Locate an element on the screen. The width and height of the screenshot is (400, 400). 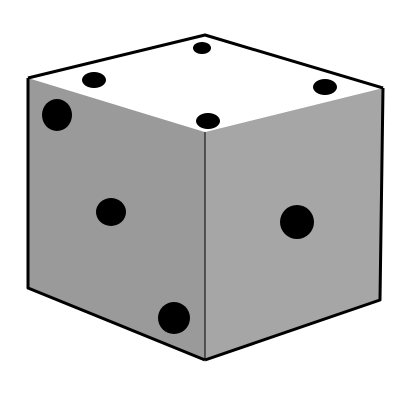
pip-right-center is located at coordinates (297, 222).